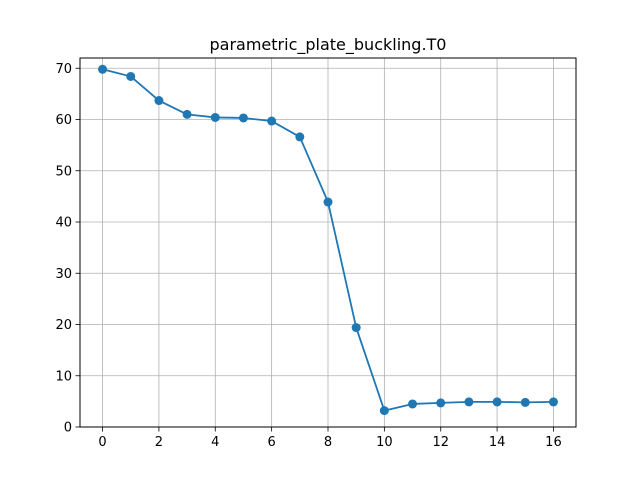 The width and height of the screenshot is (640, 484). I want to click on y-tick-label: 40, so click(63, 223).